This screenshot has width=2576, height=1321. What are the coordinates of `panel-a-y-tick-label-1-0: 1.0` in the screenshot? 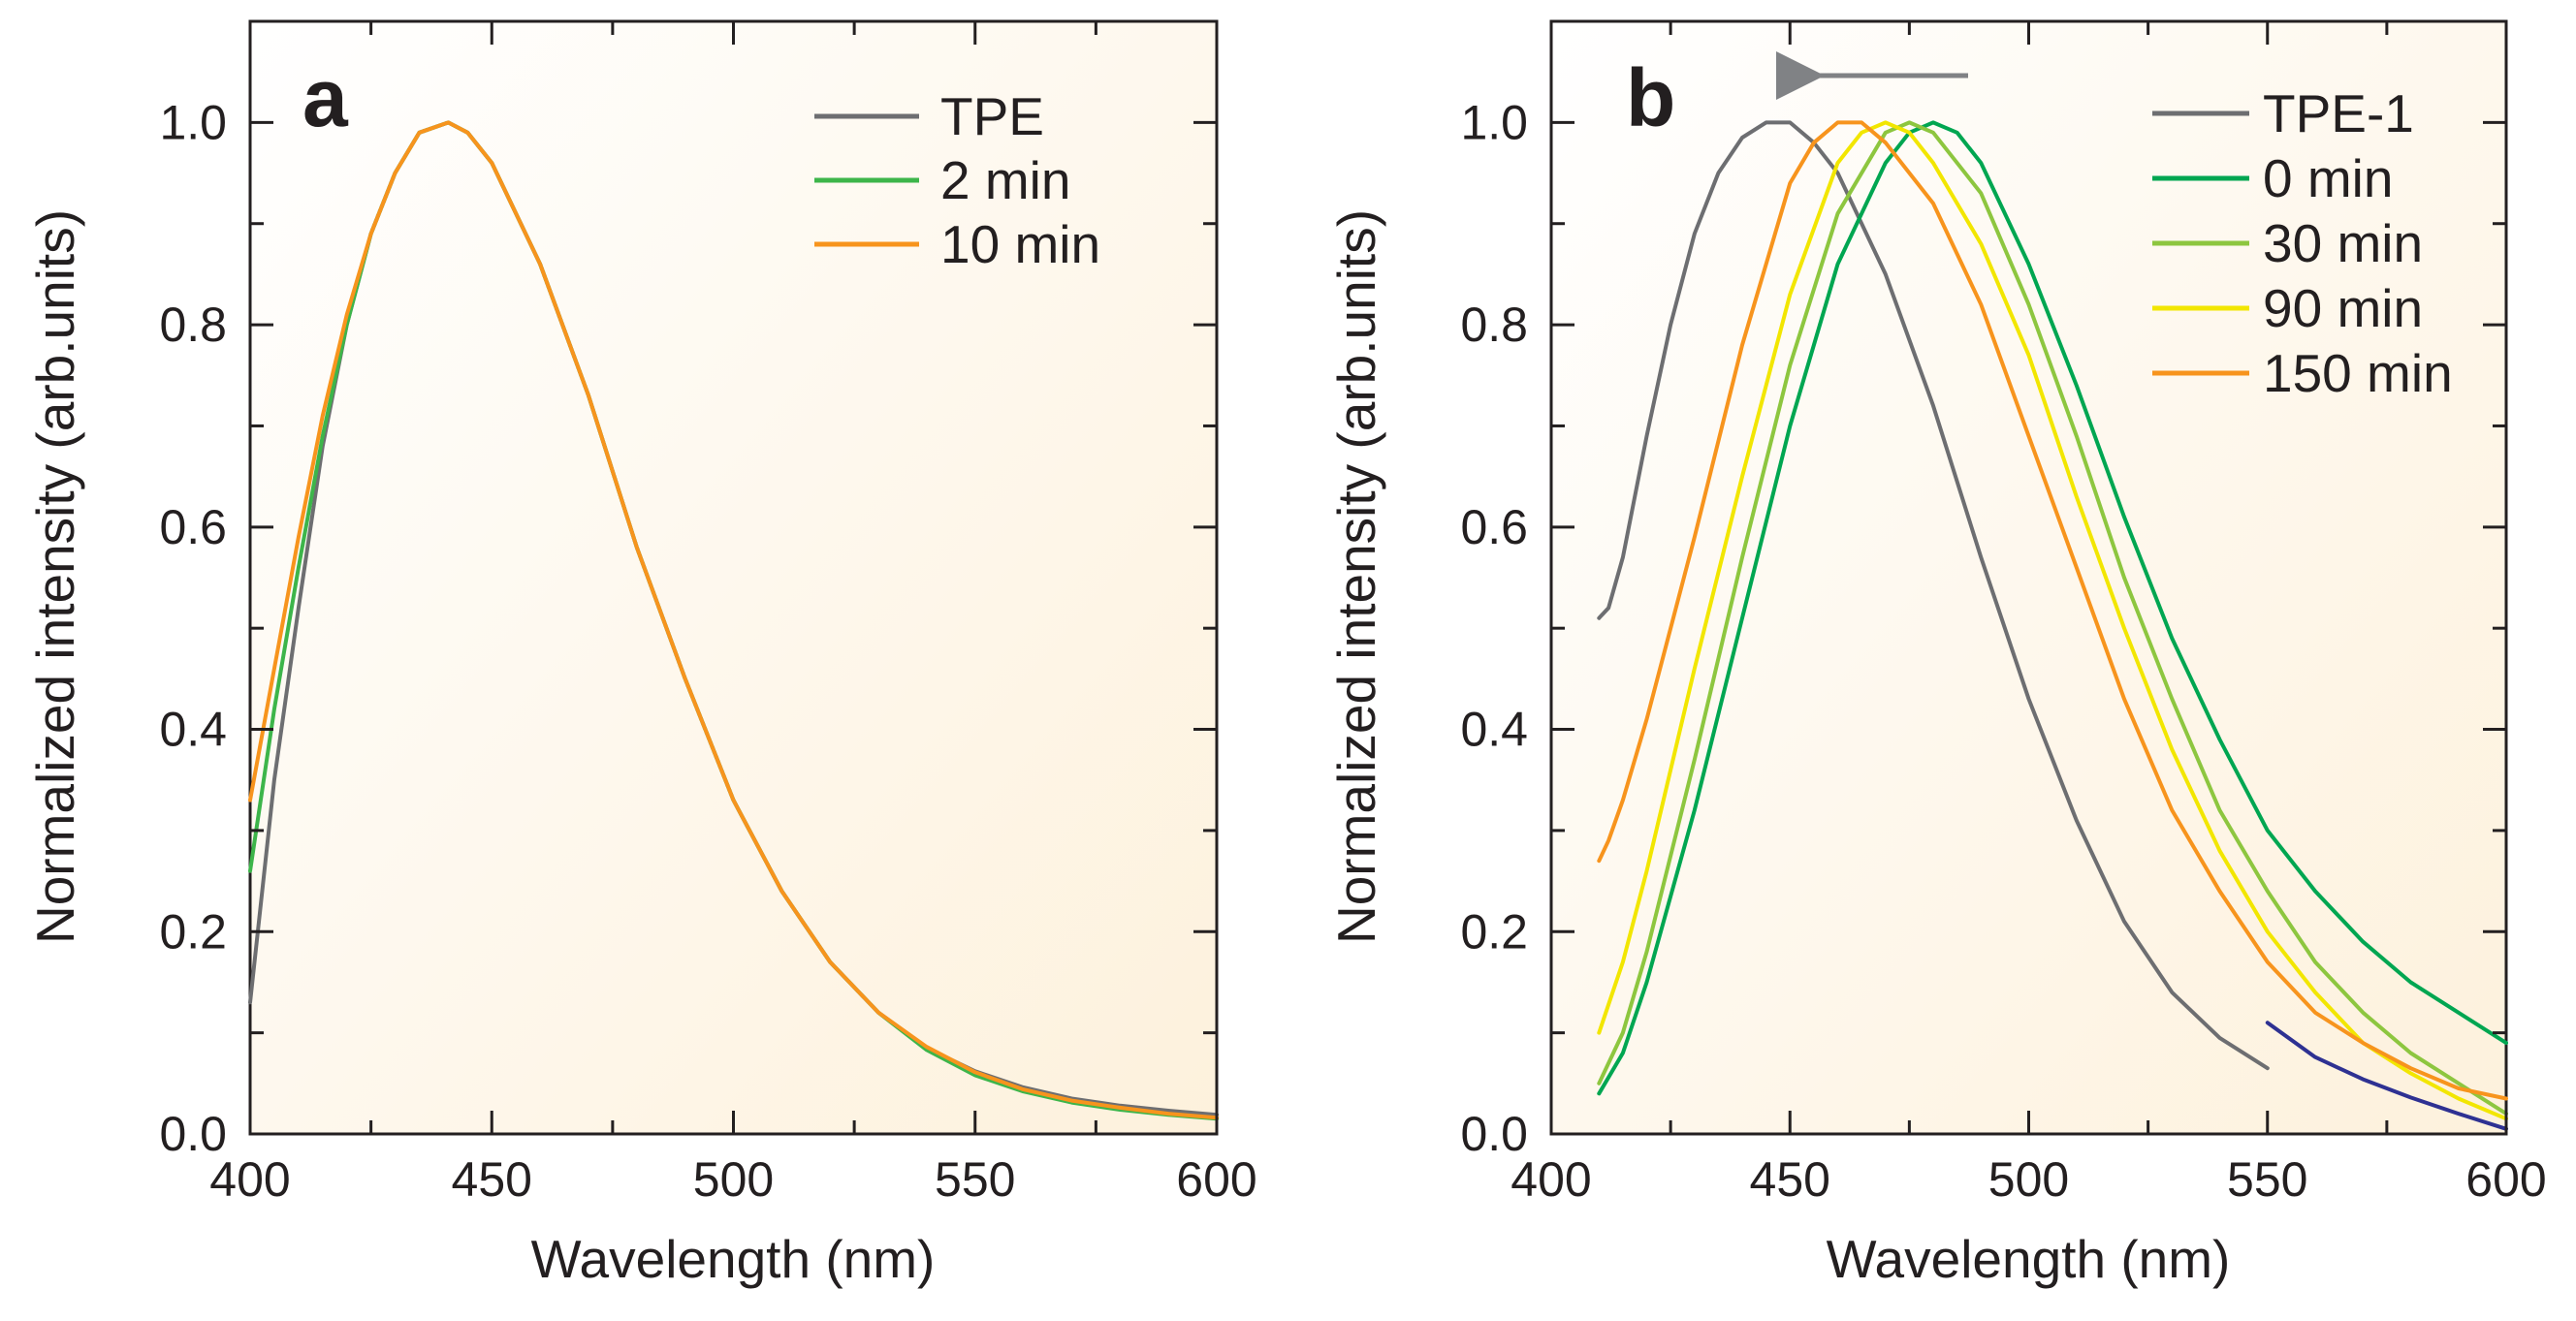 It's located at (193, 122).